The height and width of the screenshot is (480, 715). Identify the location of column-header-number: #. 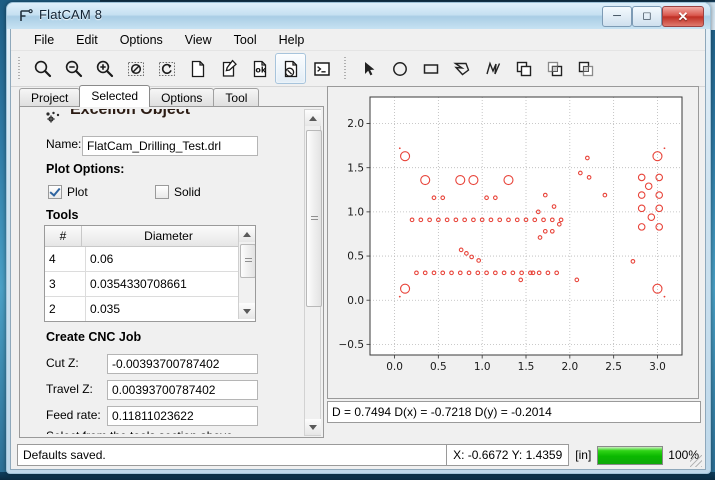
(63, 236).